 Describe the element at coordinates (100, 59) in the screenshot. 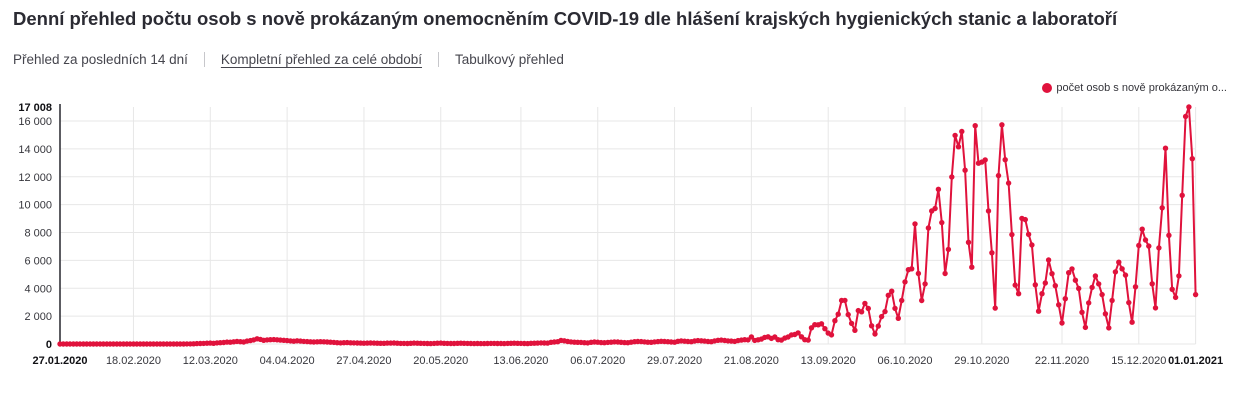

I see `tab-last-14-days: Přehled za posledních 14 dní` at that location.